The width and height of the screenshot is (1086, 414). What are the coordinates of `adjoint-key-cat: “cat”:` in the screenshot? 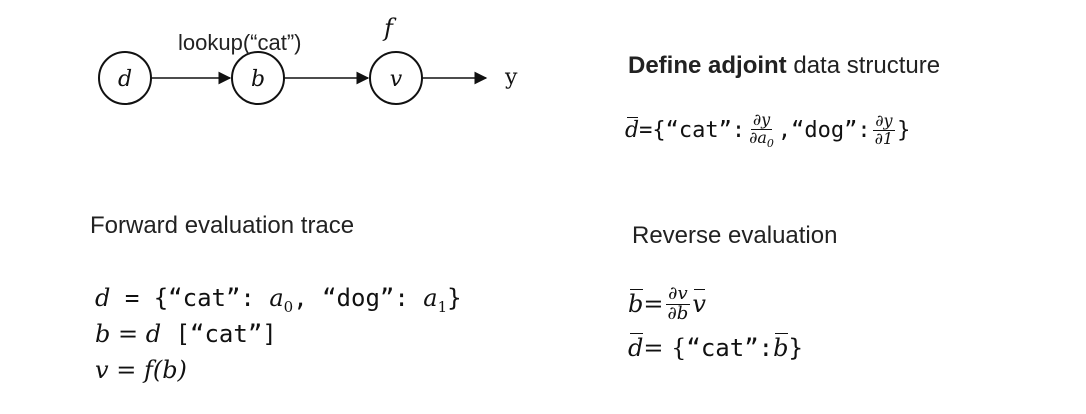 It's located at (705, 131).